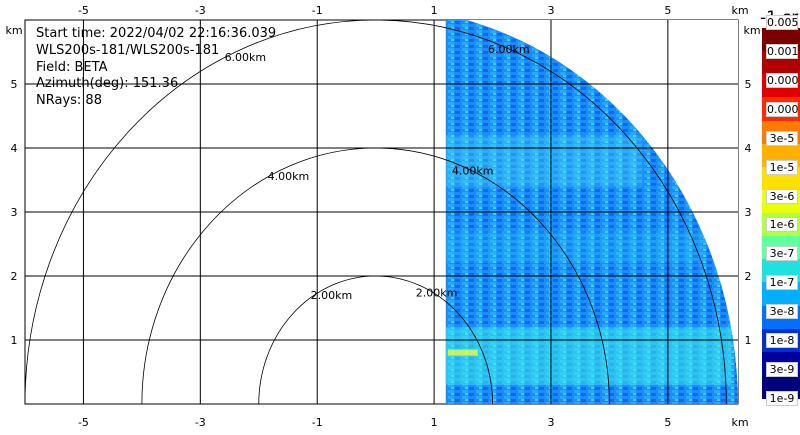 Image resolution: width=800 pixels, height=435 pixels. What do you see at coordinates (289, 176) in the screenshot?
I see `range-ring-label-left: 4.00km` at bounding box center [289, 176].